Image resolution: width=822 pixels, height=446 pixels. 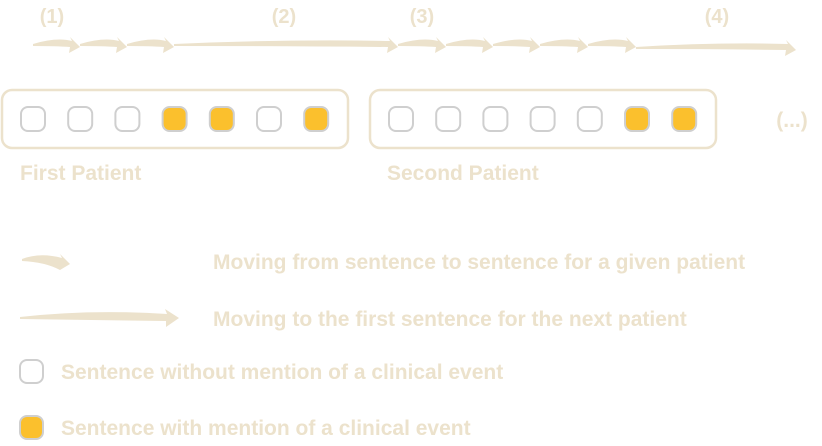 What do you see at coordinates (31, 371) in the screenshot?
I see `empty-sentence-legend-icon` at bounding box center [31, 371].